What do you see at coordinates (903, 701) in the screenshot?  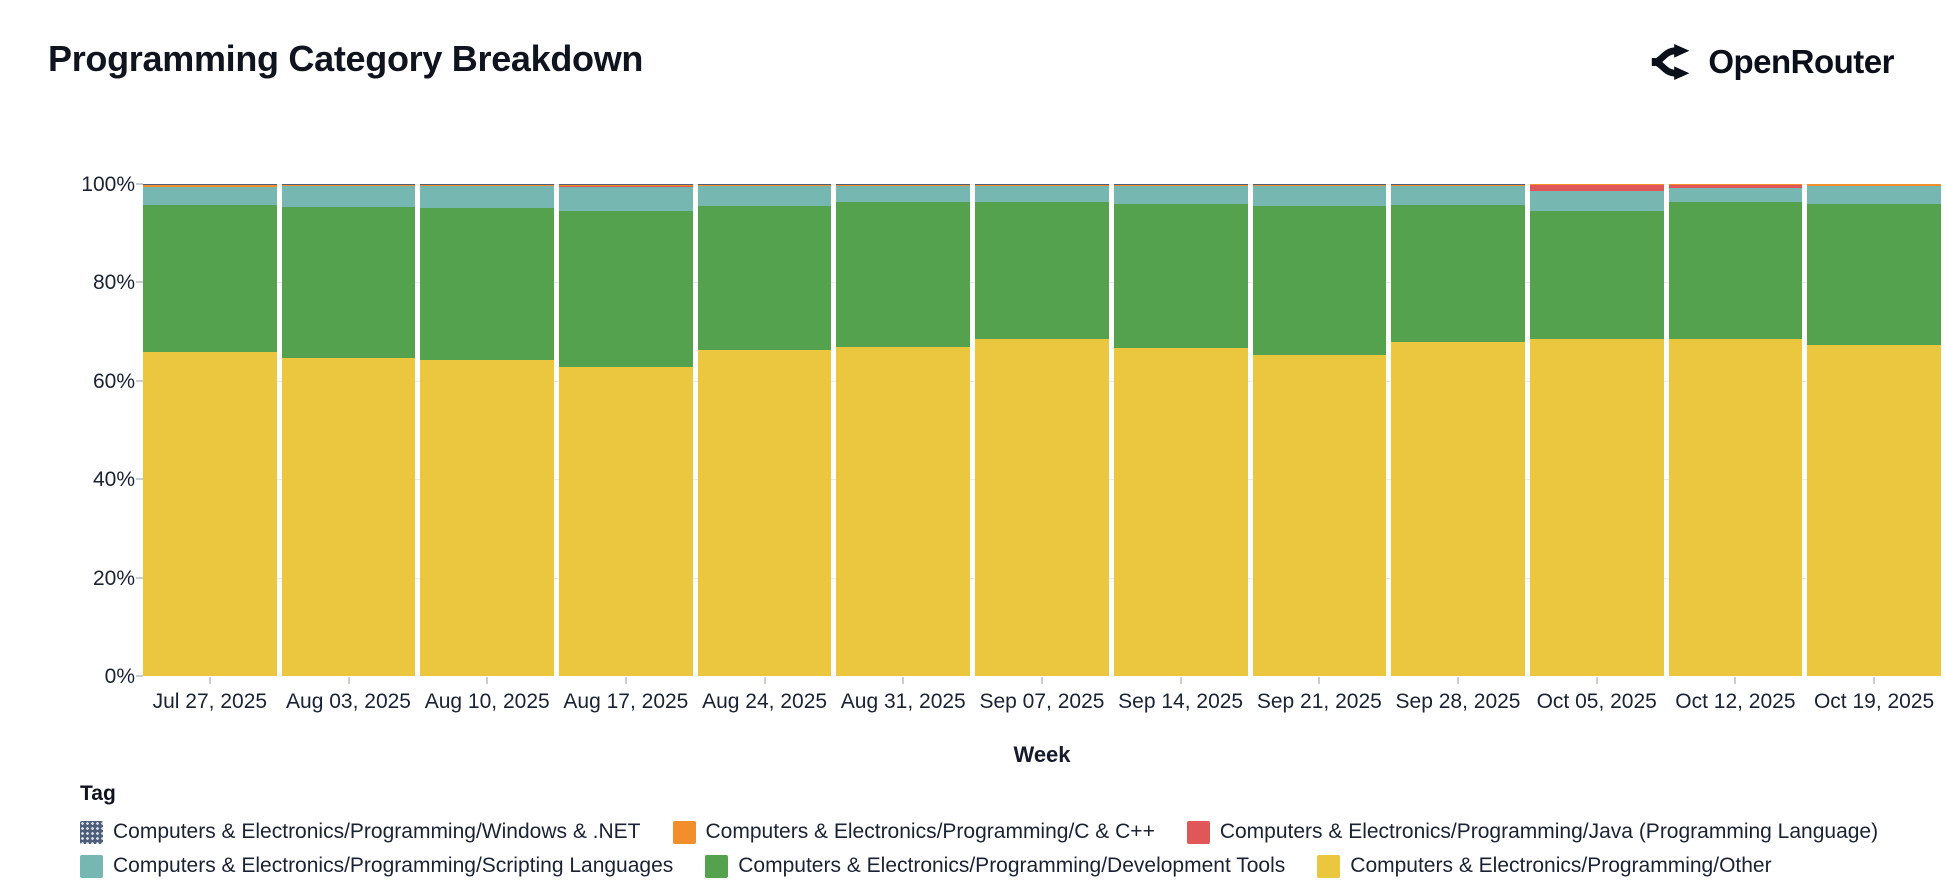 I see `x-tick-label: Aug 31, 2025` at bounding box center [903, 701].